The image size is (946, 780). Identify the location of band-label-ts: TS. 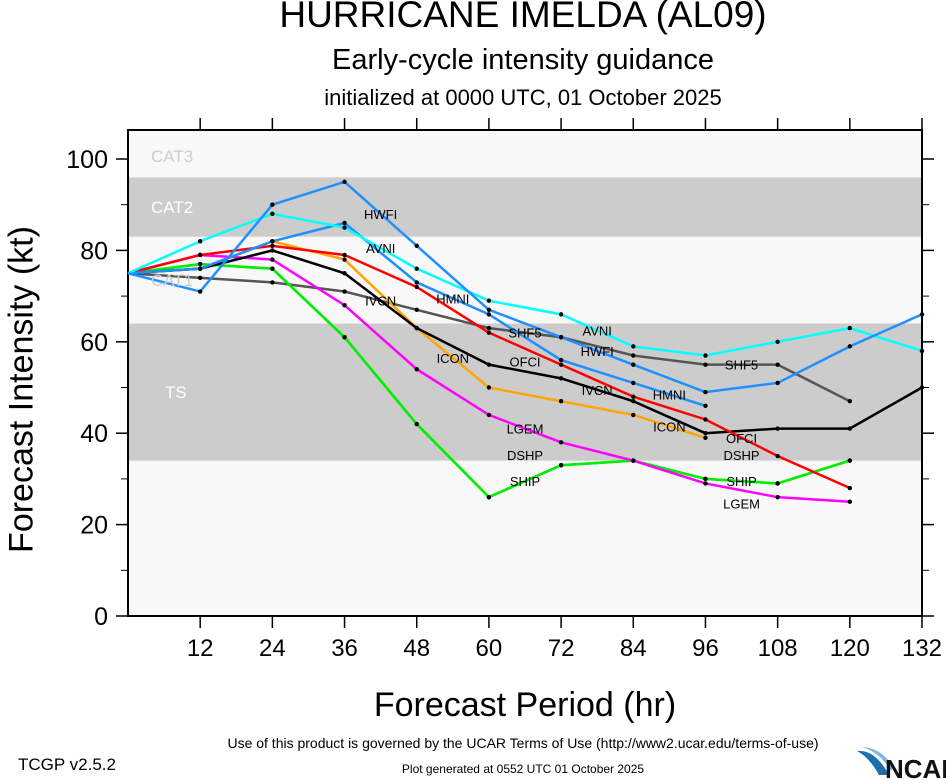
(176, 392).